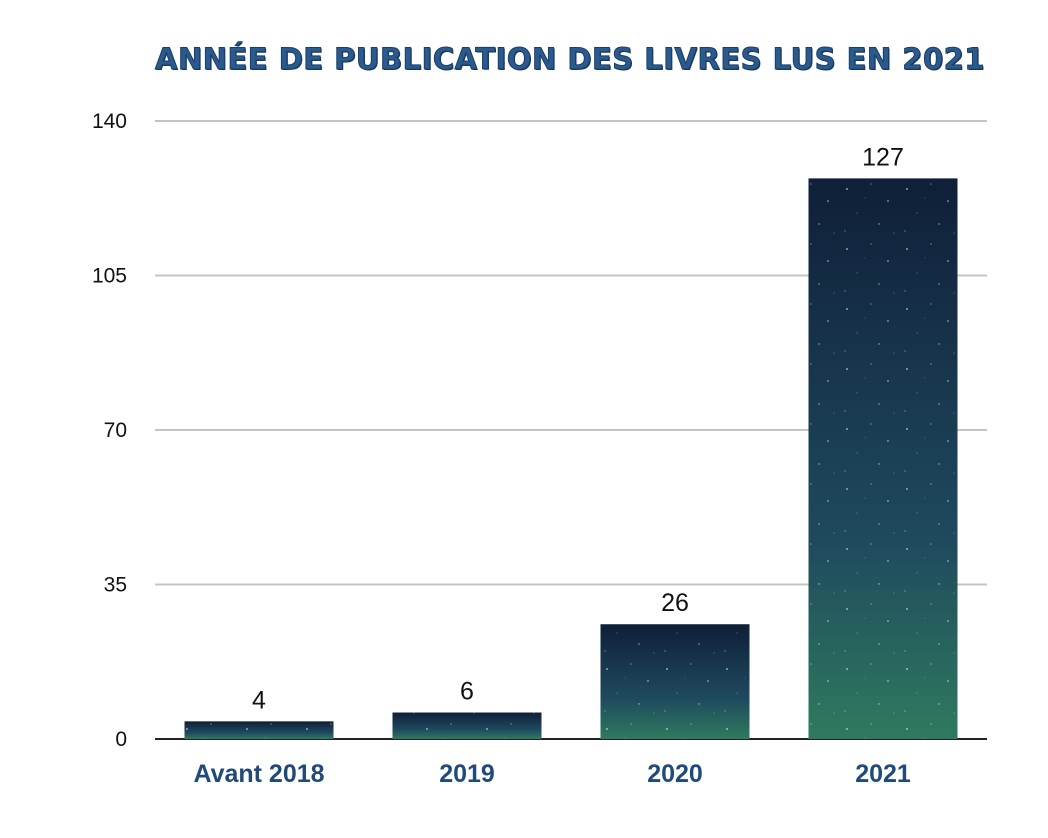  I want to click on x-tick-label: 2020, so click(675, 774).